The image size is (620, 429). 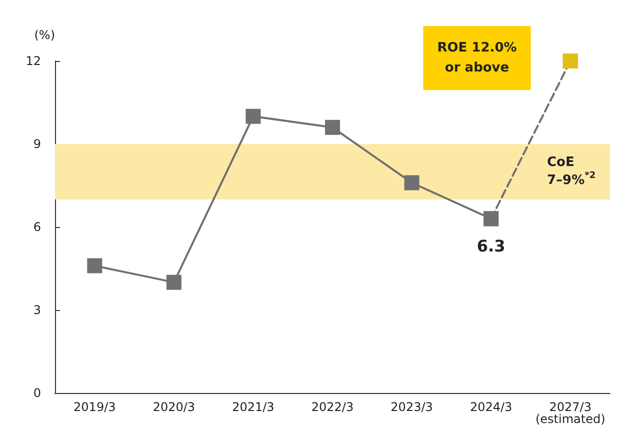 What do you see at coordinates (570, 413) in the screenshot?
I see `x-tick-label: 2027/3 (estimated)` at bounding box center [570, 413].